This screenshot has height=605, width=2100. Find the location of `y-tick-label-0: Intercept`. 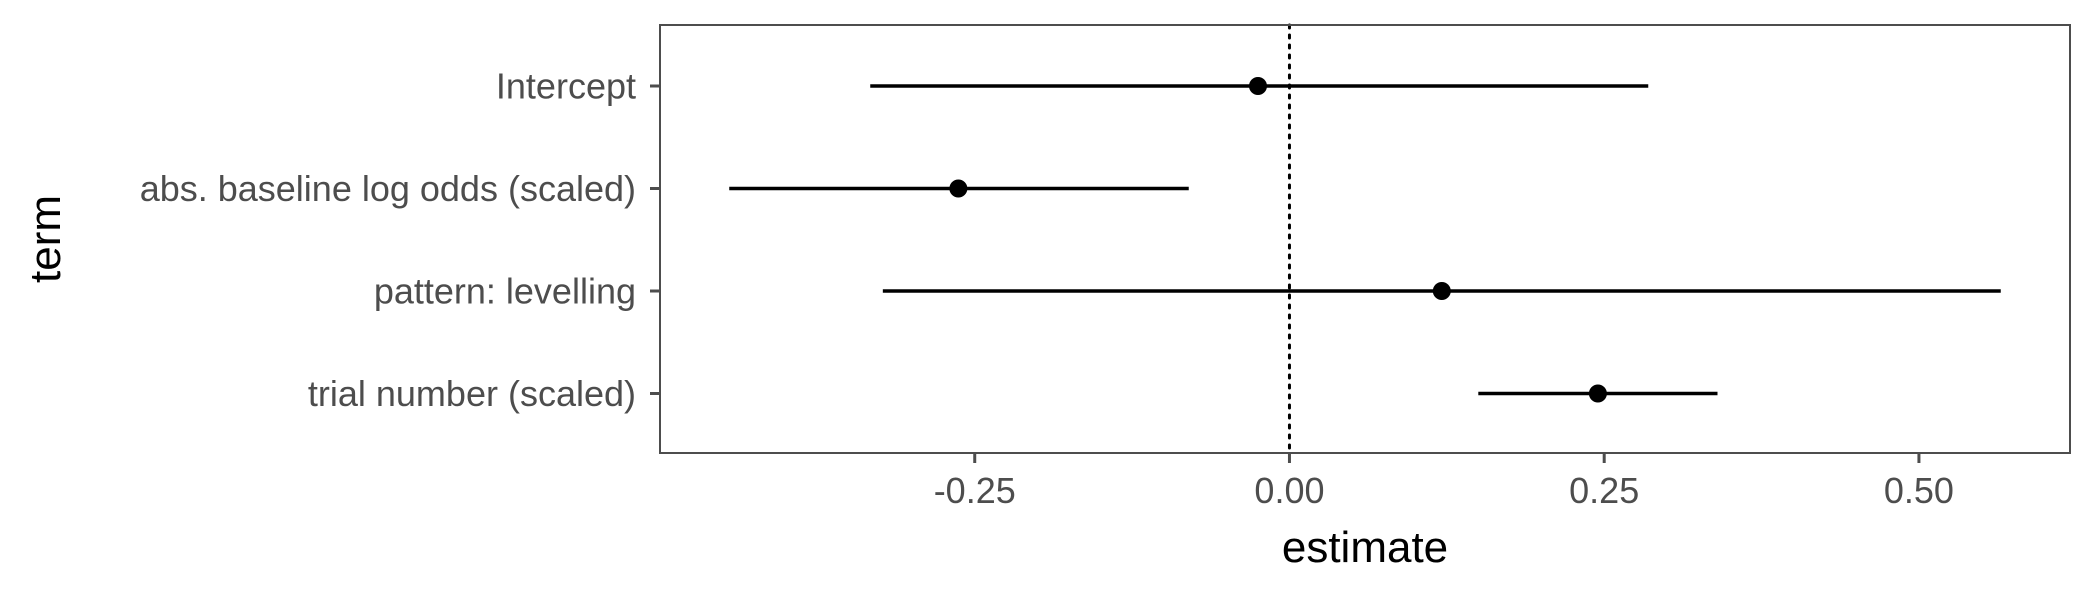

y-tick-label-0: Intercept is located at coordinates (566, 86).